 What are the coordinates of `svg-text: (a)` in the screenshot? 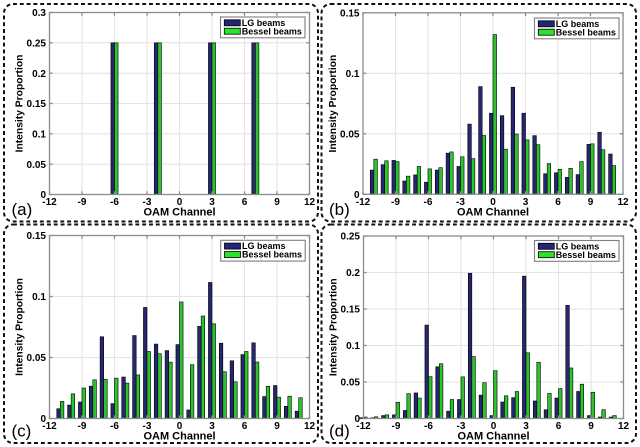 It's located at (22, 209).